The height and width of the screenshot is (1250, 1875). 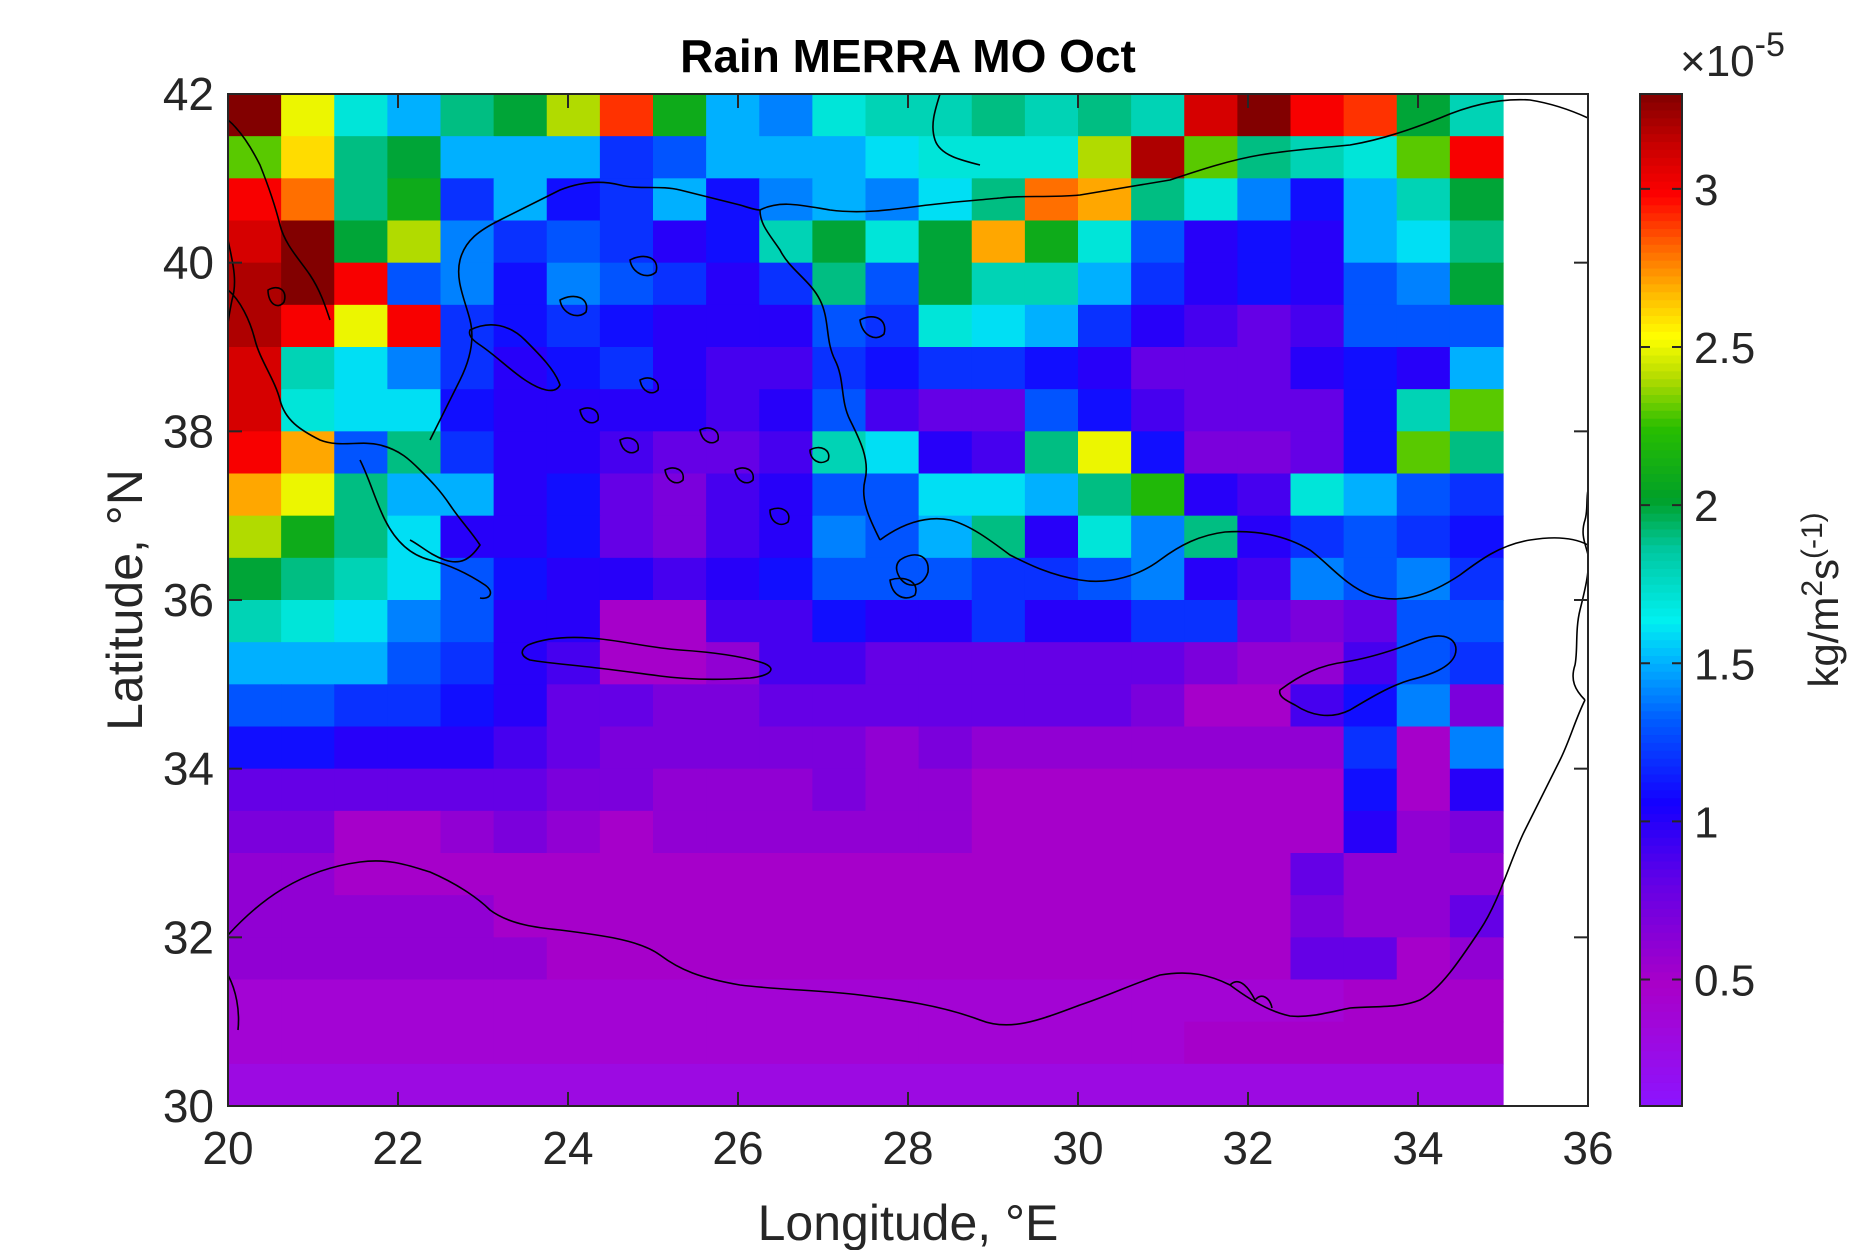 I want to click on coastline-levant, so click(x=1580, y=595).